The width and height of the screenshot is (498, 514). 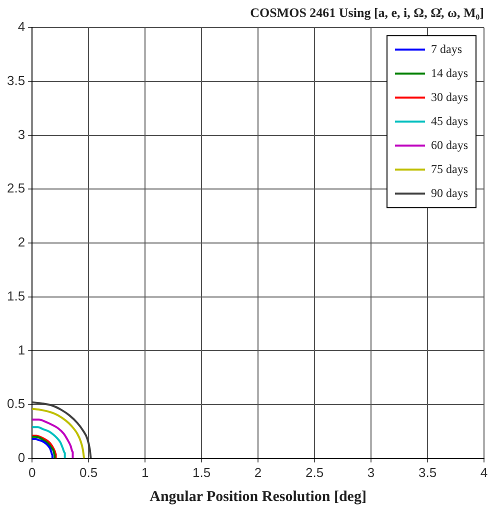 What do you see at coordinates (446, 49) in the screenshot?
I see `legend-label: 7 days` at bounding box center [446, 49].